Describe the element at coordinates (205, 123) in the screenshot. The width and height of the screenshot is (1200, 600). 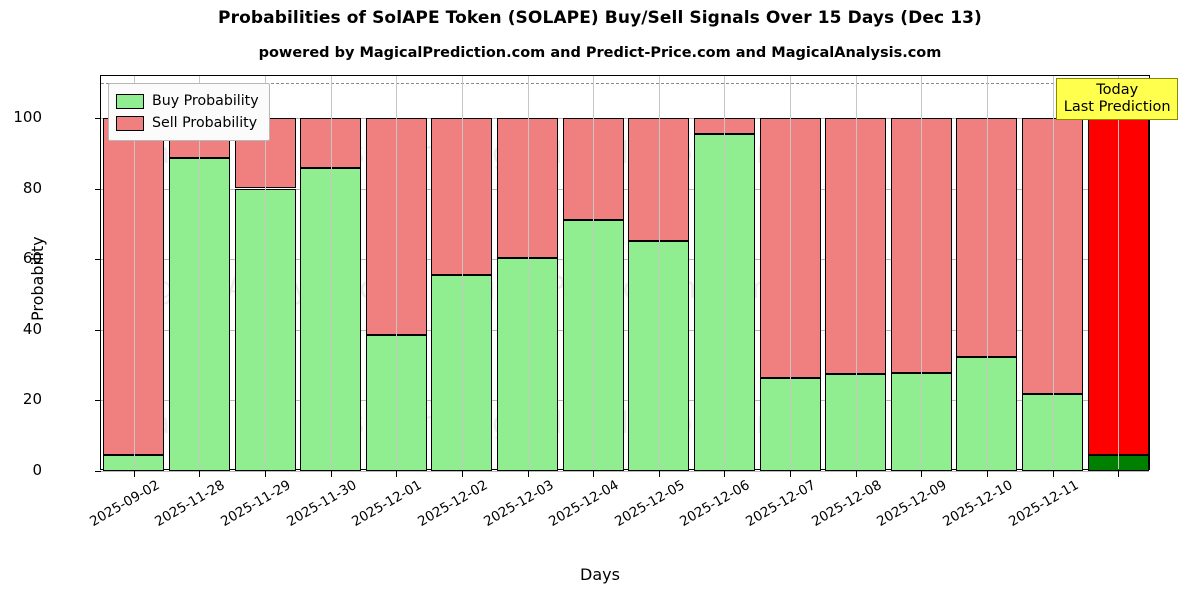
I see `legend-label: Sell Probability` at that location.